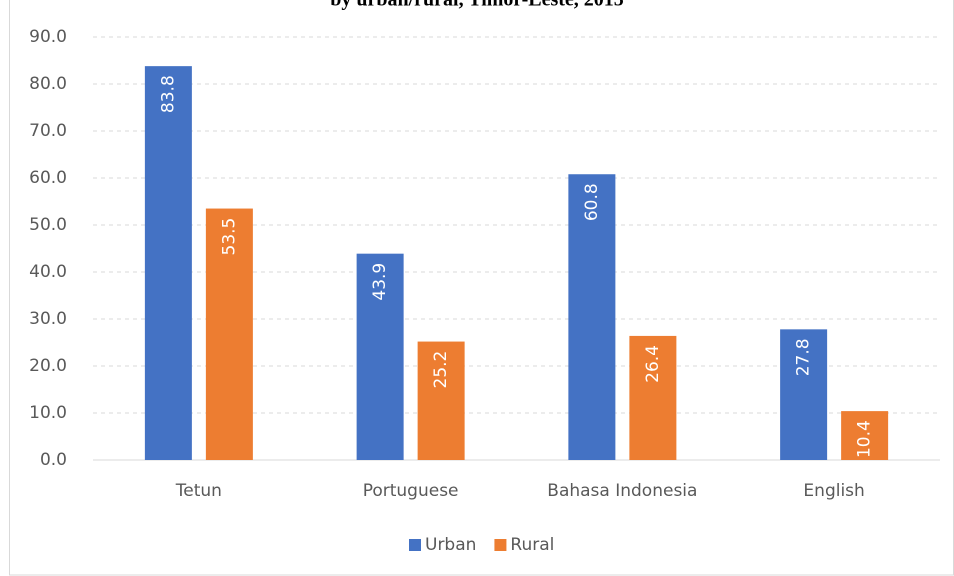 The height and width of the screenshot is (576, 954). I want to click on legend-label: Urban, so click(450, 545).